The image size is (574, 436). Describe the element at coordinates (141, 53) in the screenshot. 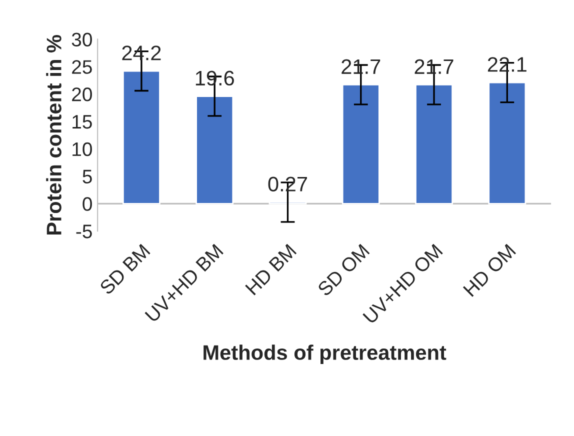

I see `data-label: 24.2` at that location.